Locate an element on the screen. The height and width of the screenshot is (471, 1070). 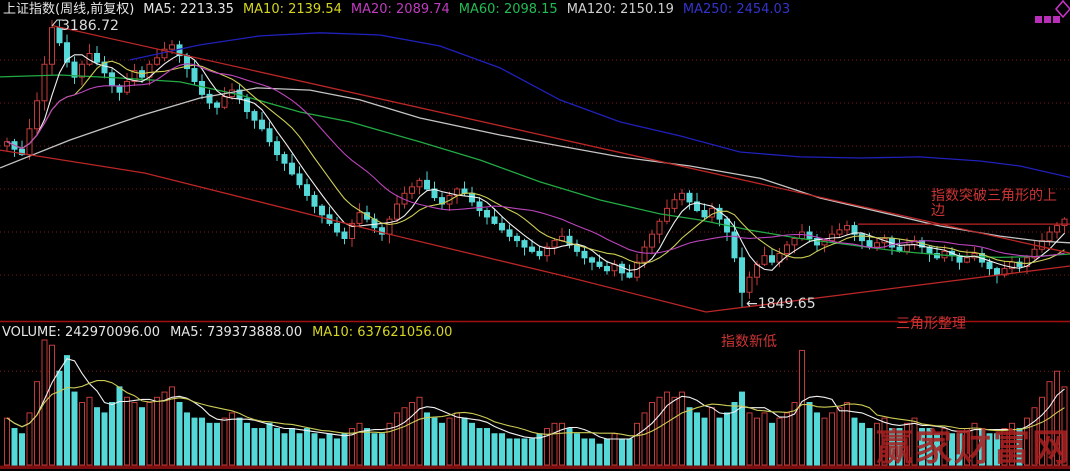
ma-value-label: MA20: 2089.74 is located at coordinates (400, 9).